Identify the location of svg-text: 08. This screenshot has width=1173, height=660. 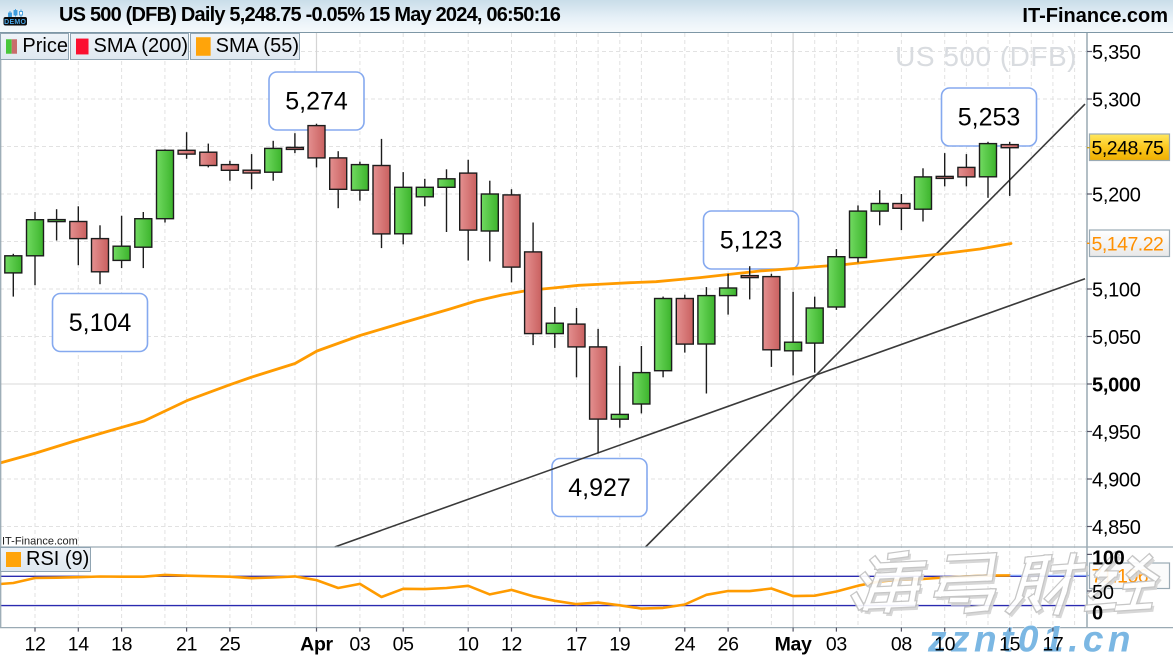
(901, 645).